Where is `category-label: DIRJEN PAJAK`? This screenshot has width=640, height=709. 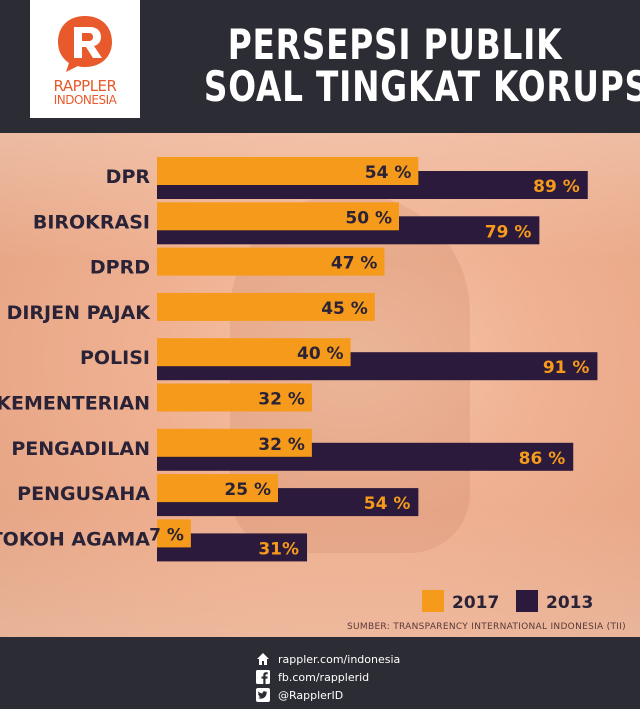 category-label: DIRJEN PAJAK is located at coordinates (79, 313).